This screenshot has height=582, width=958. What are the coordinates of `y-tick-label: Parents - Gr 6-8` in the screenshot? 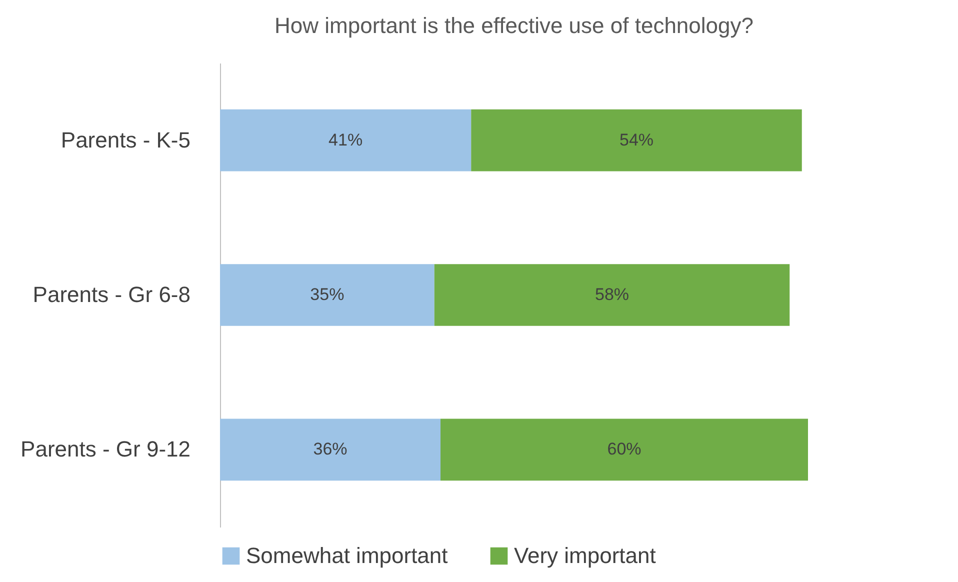 It's located at (111, 294).